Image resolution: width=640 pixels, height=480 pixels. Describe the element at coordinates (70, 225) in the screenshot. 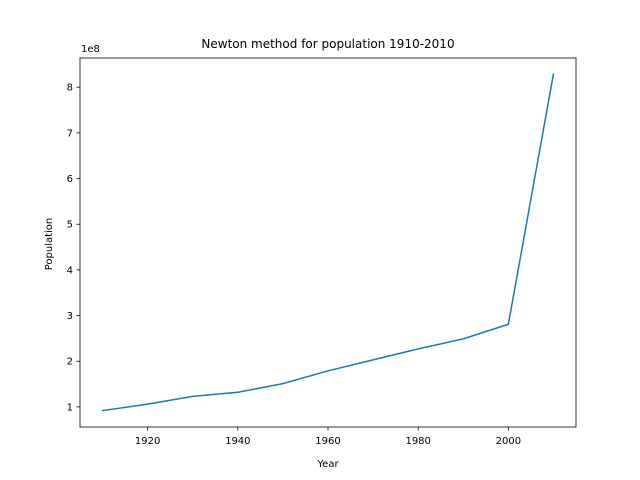

I see `y-tick-label-5: 5` at that location.